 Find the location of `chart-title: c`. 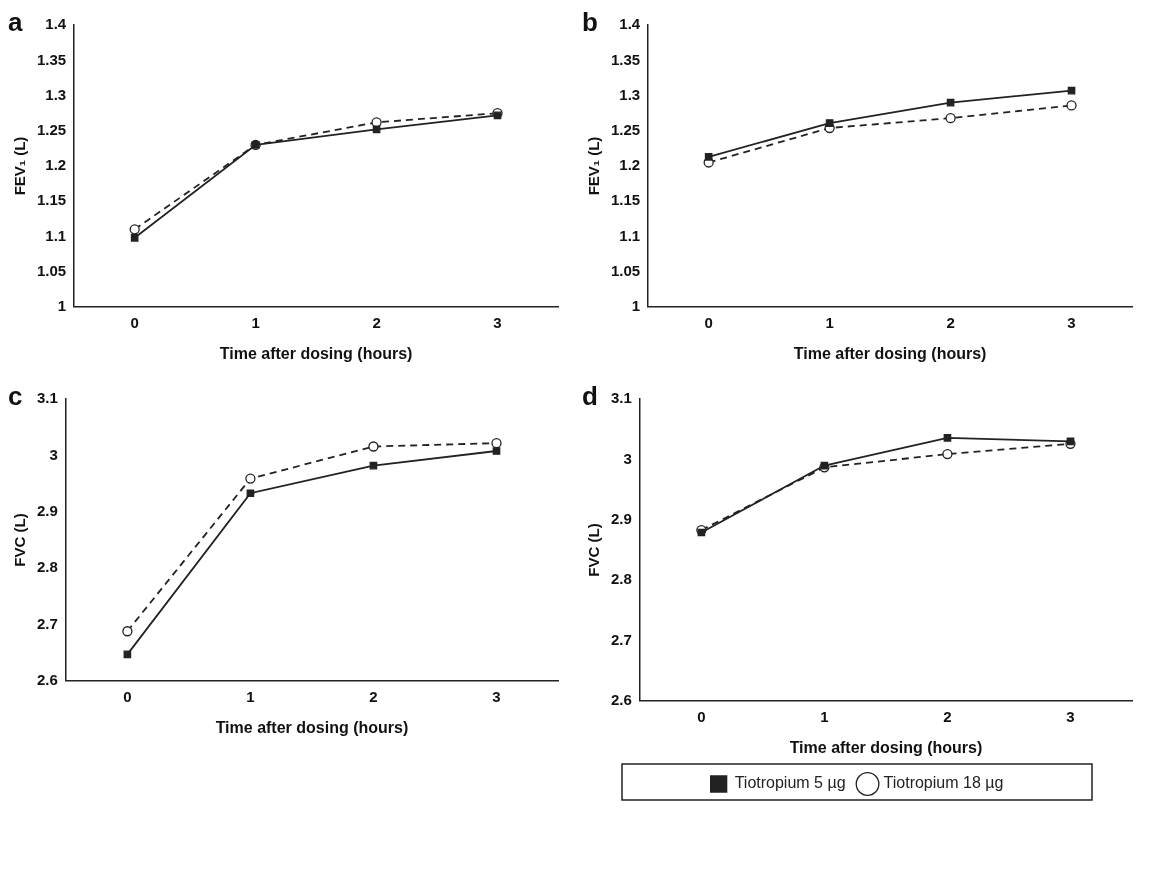

chart-title: c is located at coordinates (15, 395).